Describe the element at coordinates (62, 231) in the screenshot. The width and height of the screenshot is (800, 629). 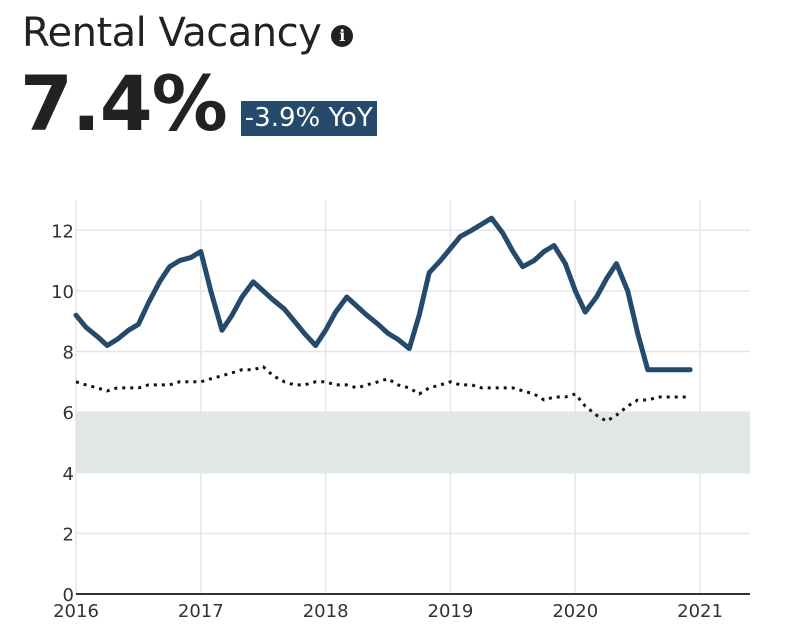
I see `y-tick-label: 12` at that location.